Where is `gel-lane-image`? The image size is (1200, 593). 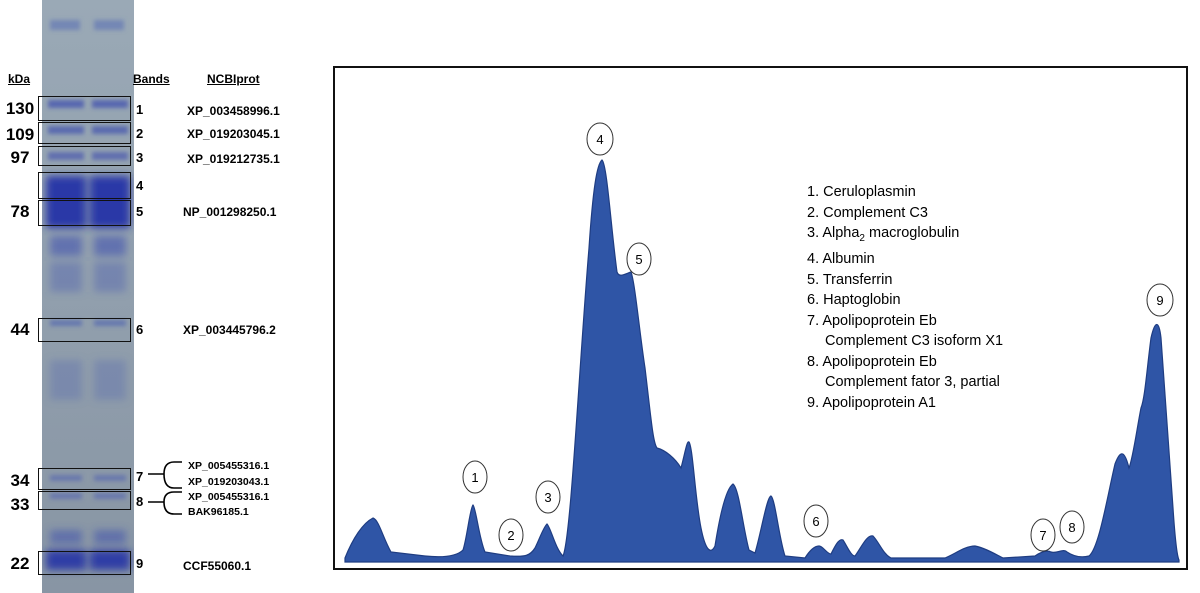 gel-lane-image is located at coordinates (88, 296).